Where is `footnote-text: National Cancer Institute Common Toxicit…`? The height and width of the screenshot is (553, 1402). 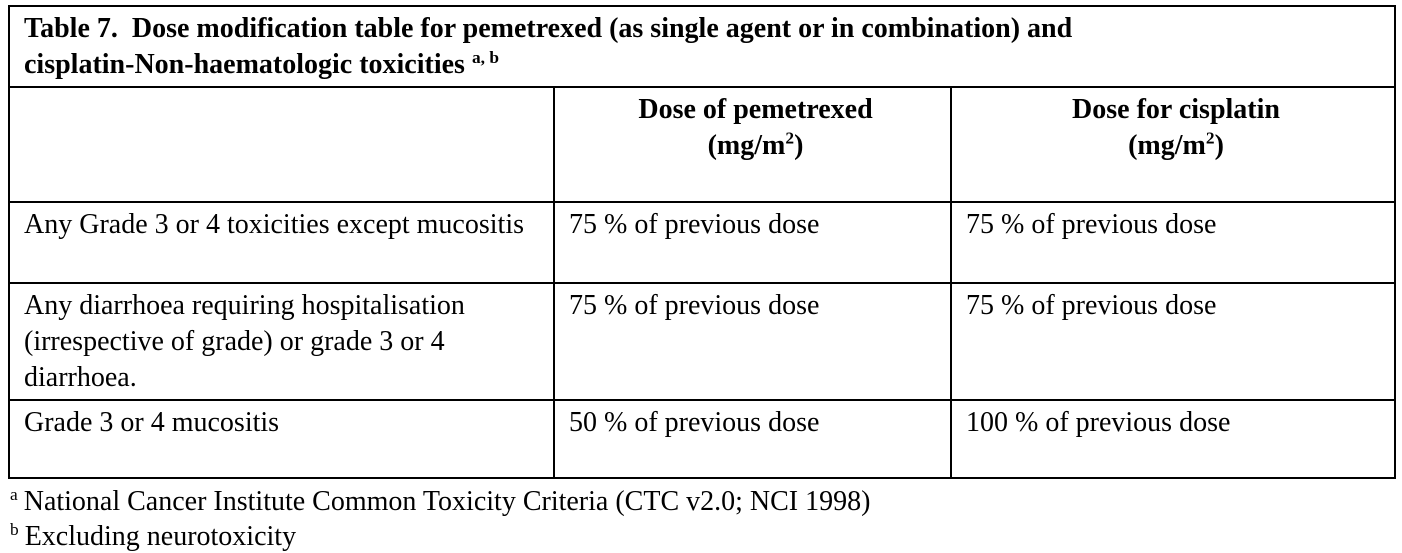 footnote-text: National Cancer Institute Common Toxicit… is located at coordinates (447, 501).